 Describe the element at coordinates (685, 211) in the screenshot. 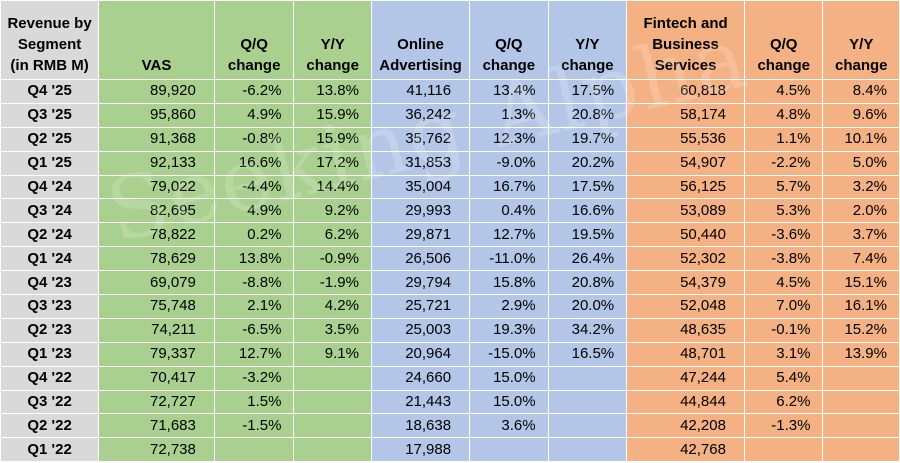

I see `cell-fintech: 53,089` at that location.